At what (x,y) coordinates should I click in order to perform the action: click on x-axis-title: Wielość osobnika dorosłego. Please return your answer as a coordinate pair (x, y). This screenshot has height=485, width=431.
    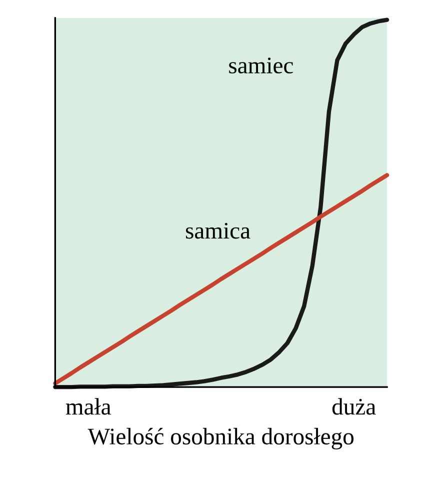
    Looking at the image, I should click on (221, 439).